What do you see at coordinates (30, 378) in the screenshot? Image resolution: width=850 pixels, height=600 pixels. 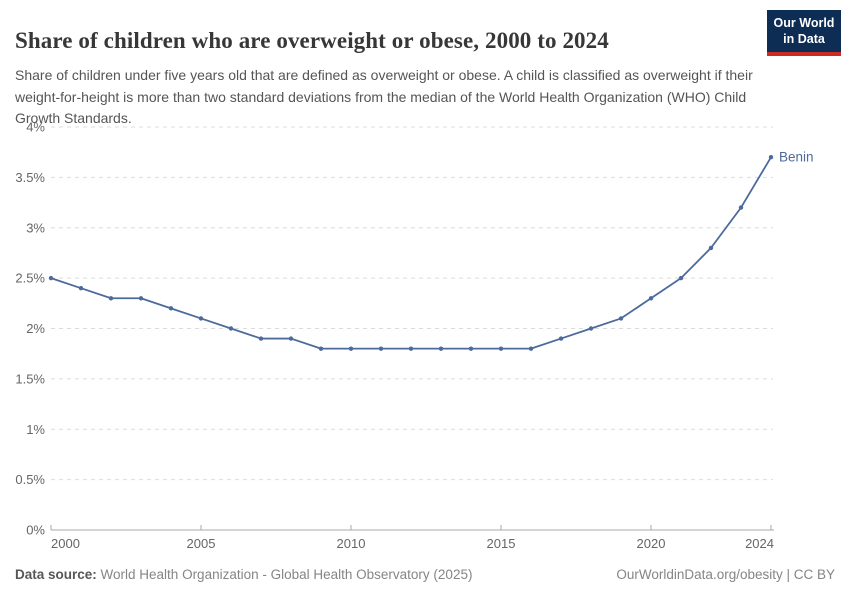 I see `y-tick-label-1.5: 1.5%` at bounding box center [30, 378].